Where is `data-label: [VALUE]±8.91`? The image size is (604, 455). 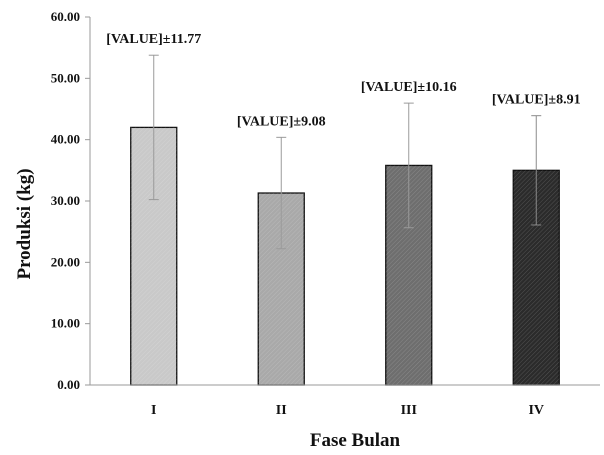
data-label: [VALUE]±8.91 is located at coordinates (536, 100).